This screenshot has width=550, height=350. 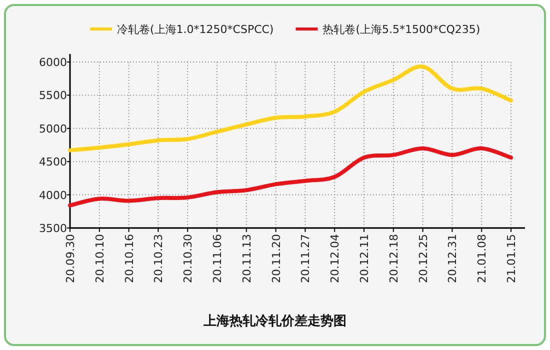 What do you see at coordinates (159, 258) in the screenshot?
I see `x-tick-label: 20.10.23` at bounding box center [159, 258].